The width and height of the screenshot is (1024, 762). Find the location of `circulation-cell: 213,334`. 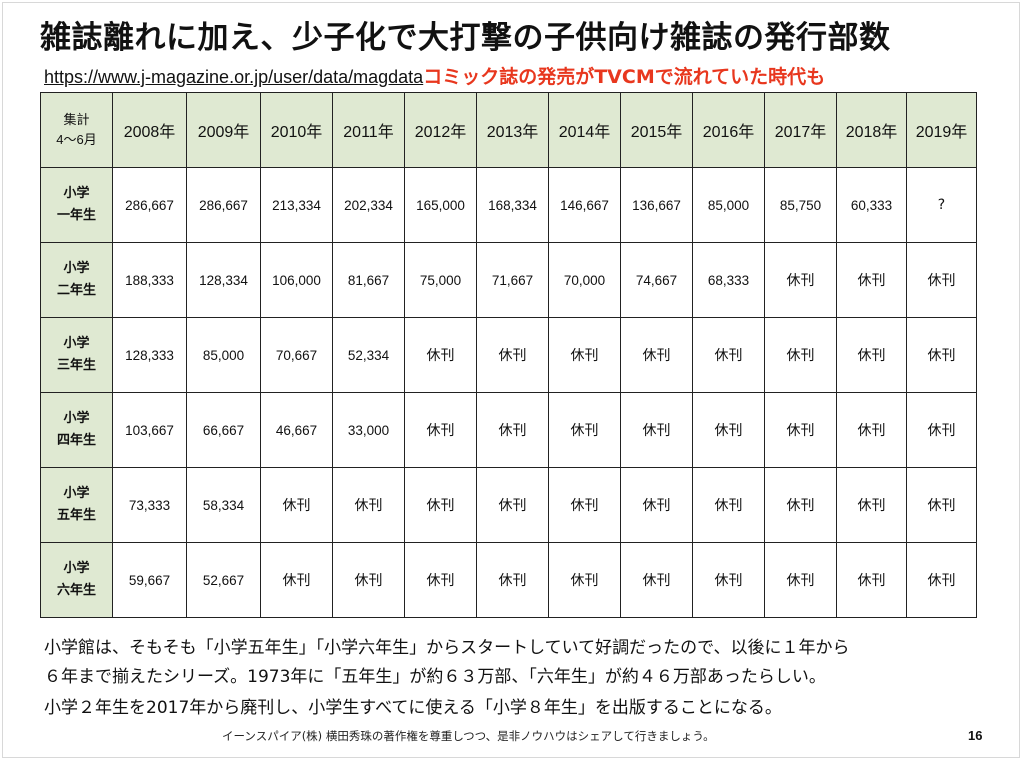

circulation-cell: 213,334 is located at coordinates (296, 205).